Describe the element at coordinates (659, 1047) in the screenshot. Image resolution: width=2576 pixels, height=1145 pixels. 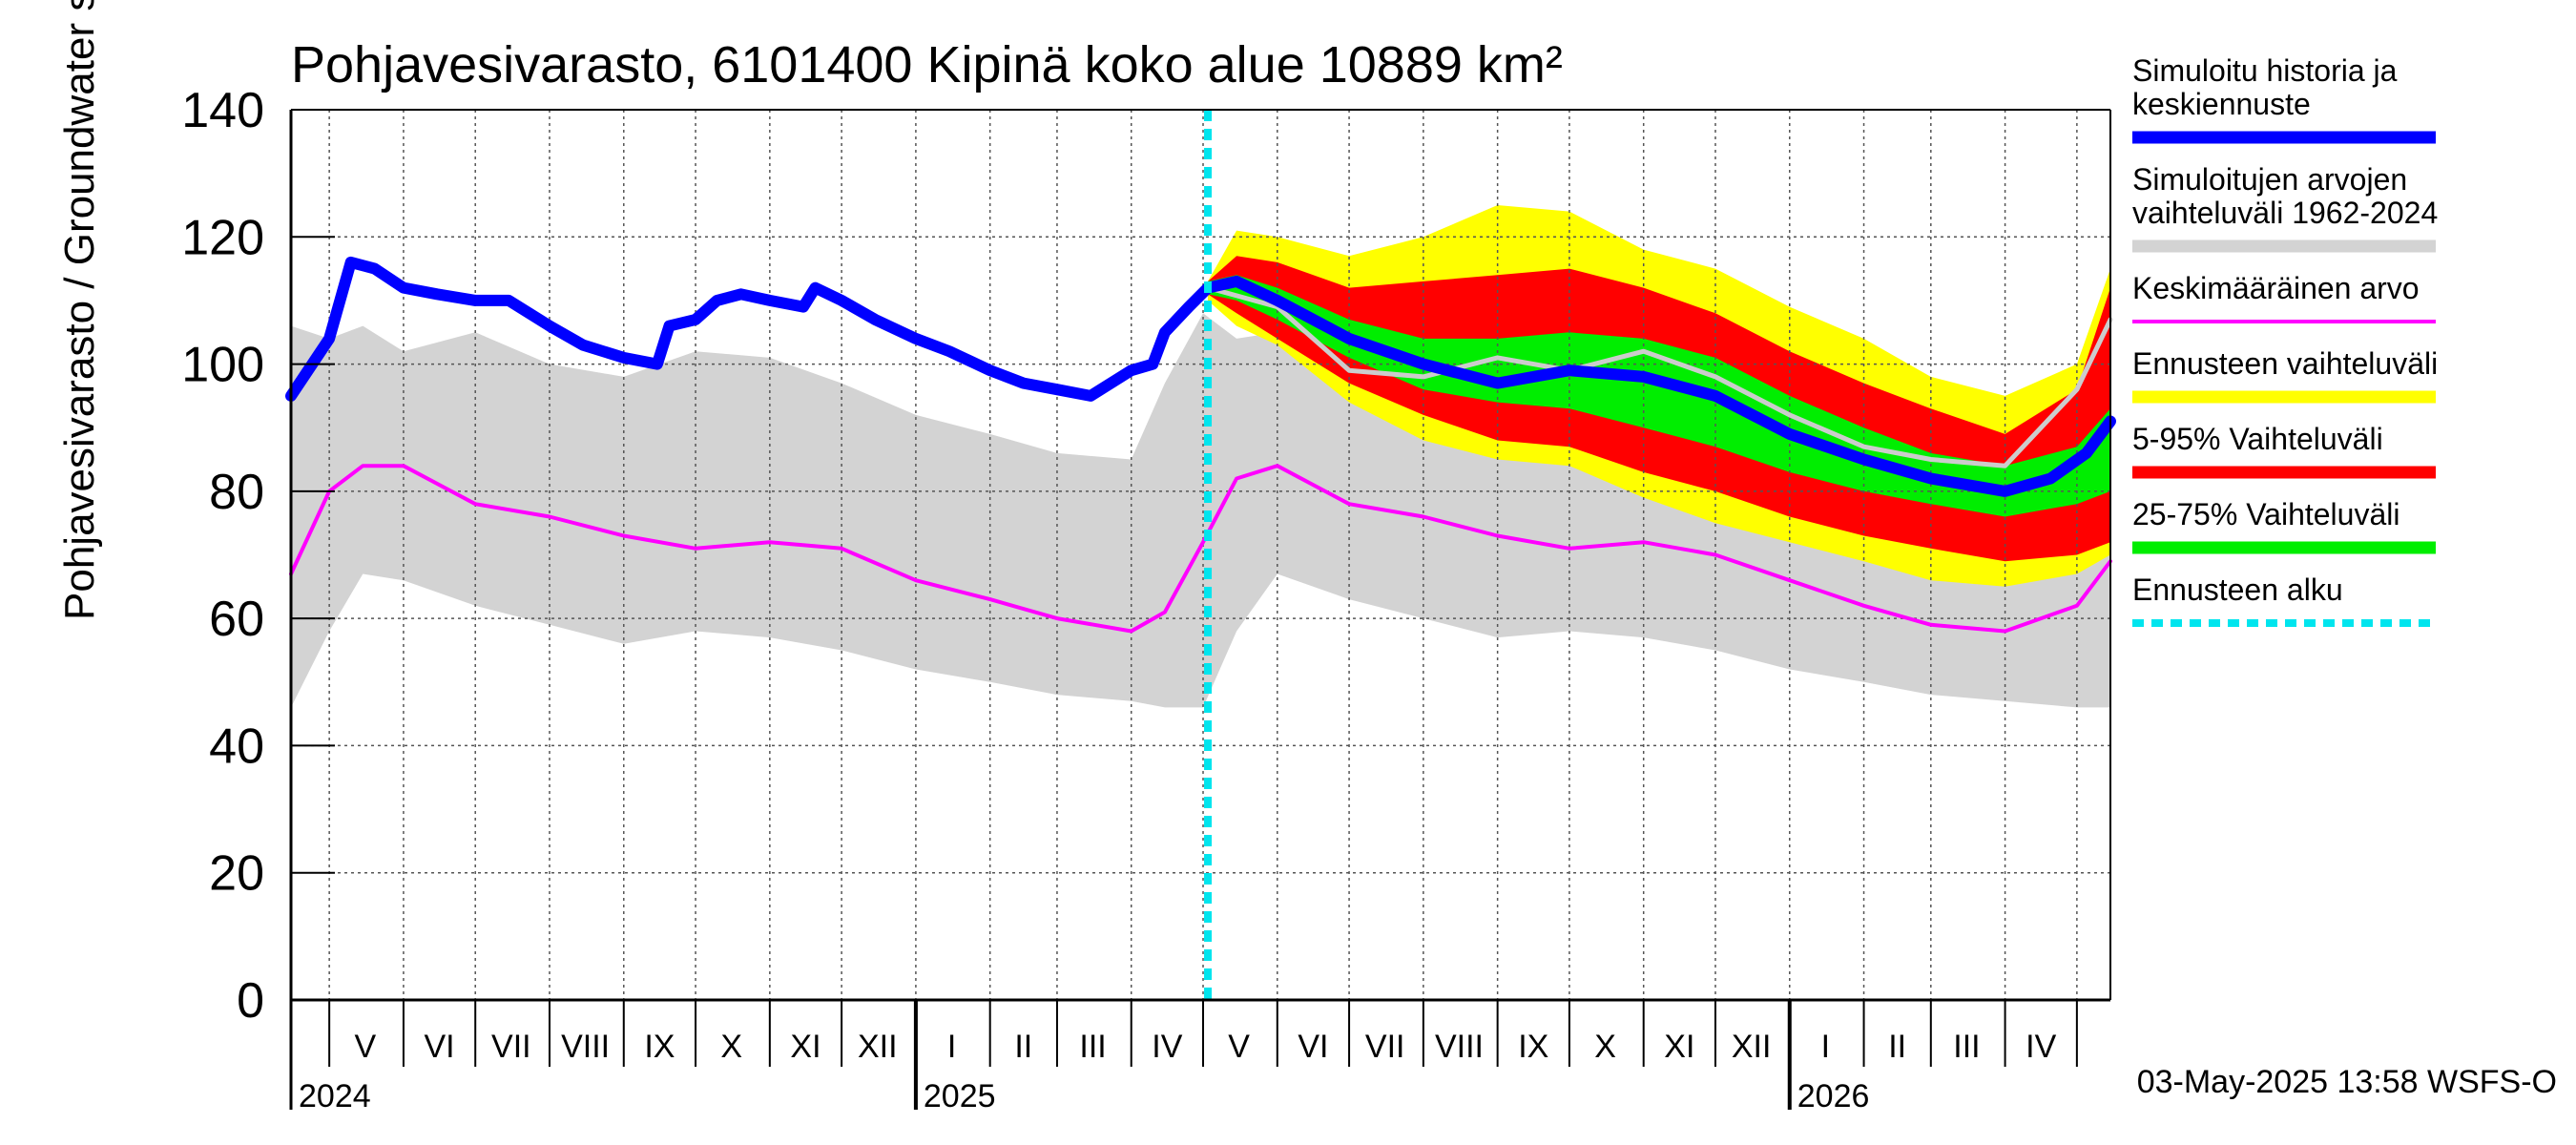
I see `month-label-4: IX` at that location.